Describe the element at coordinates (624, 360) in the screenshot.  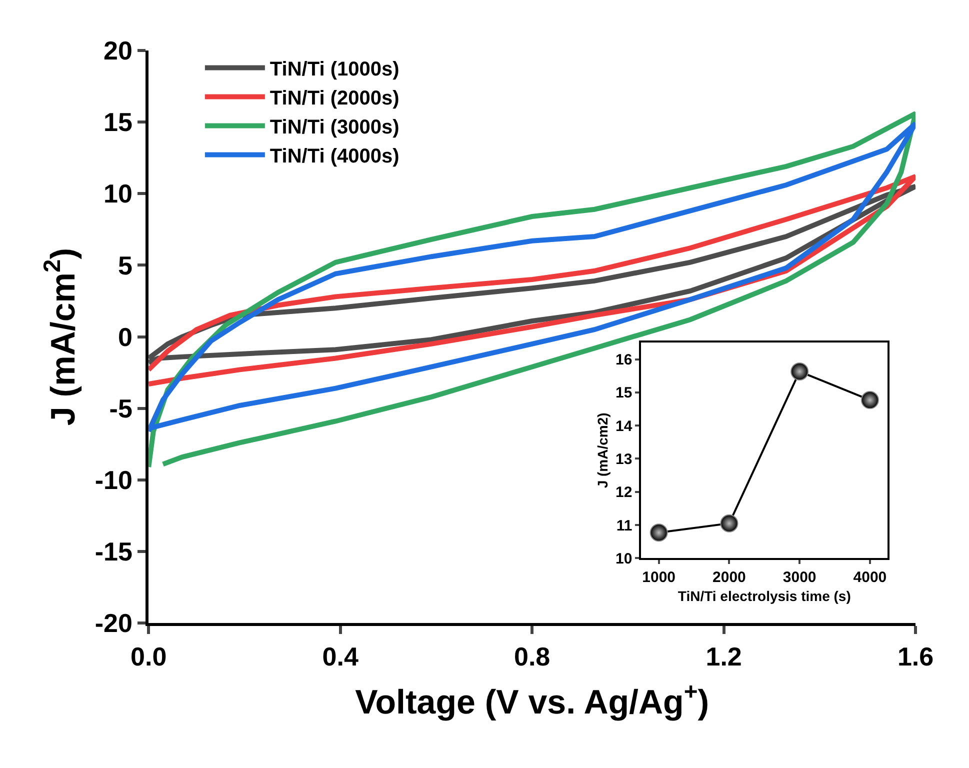
I see `y-tick-label: 16` at that location.